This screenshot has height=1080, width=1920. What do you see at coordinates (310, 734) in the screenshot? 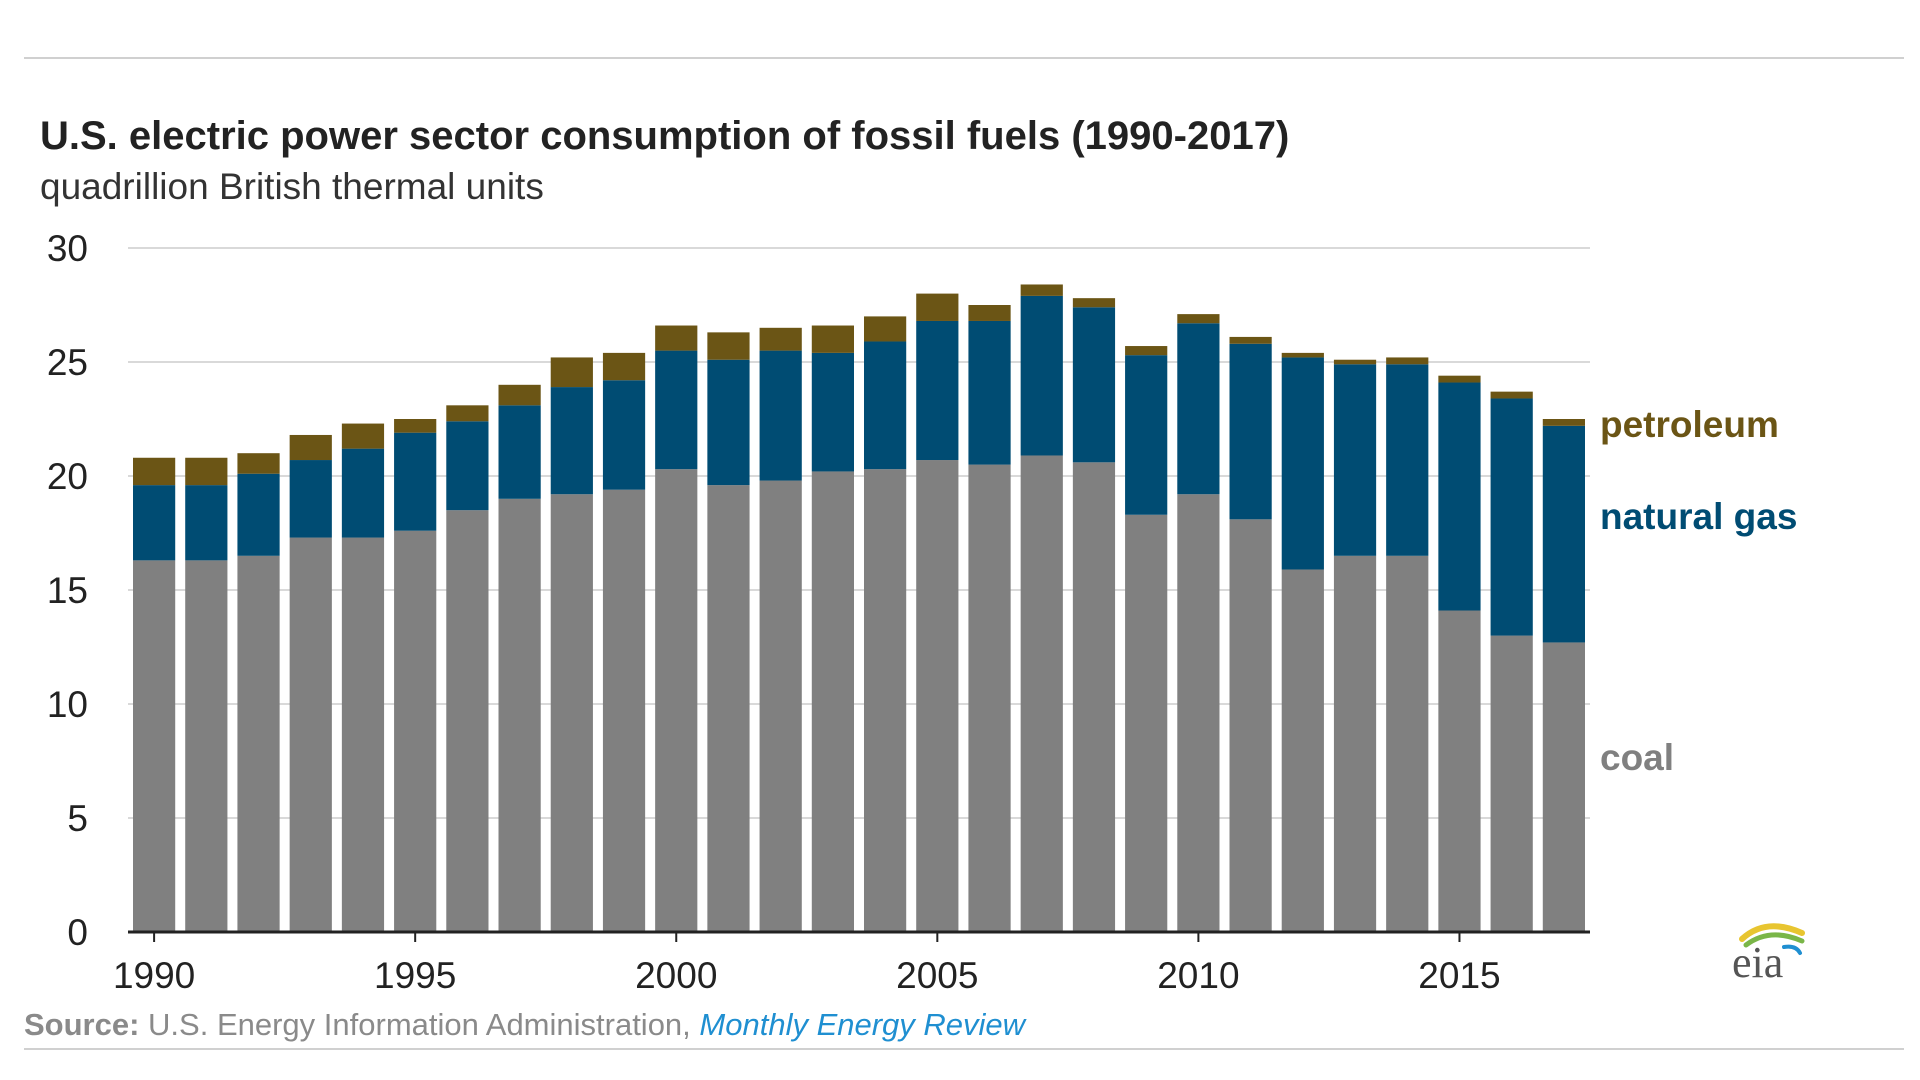
I see `bar-coal-1993` at bounding box center [310, 734].